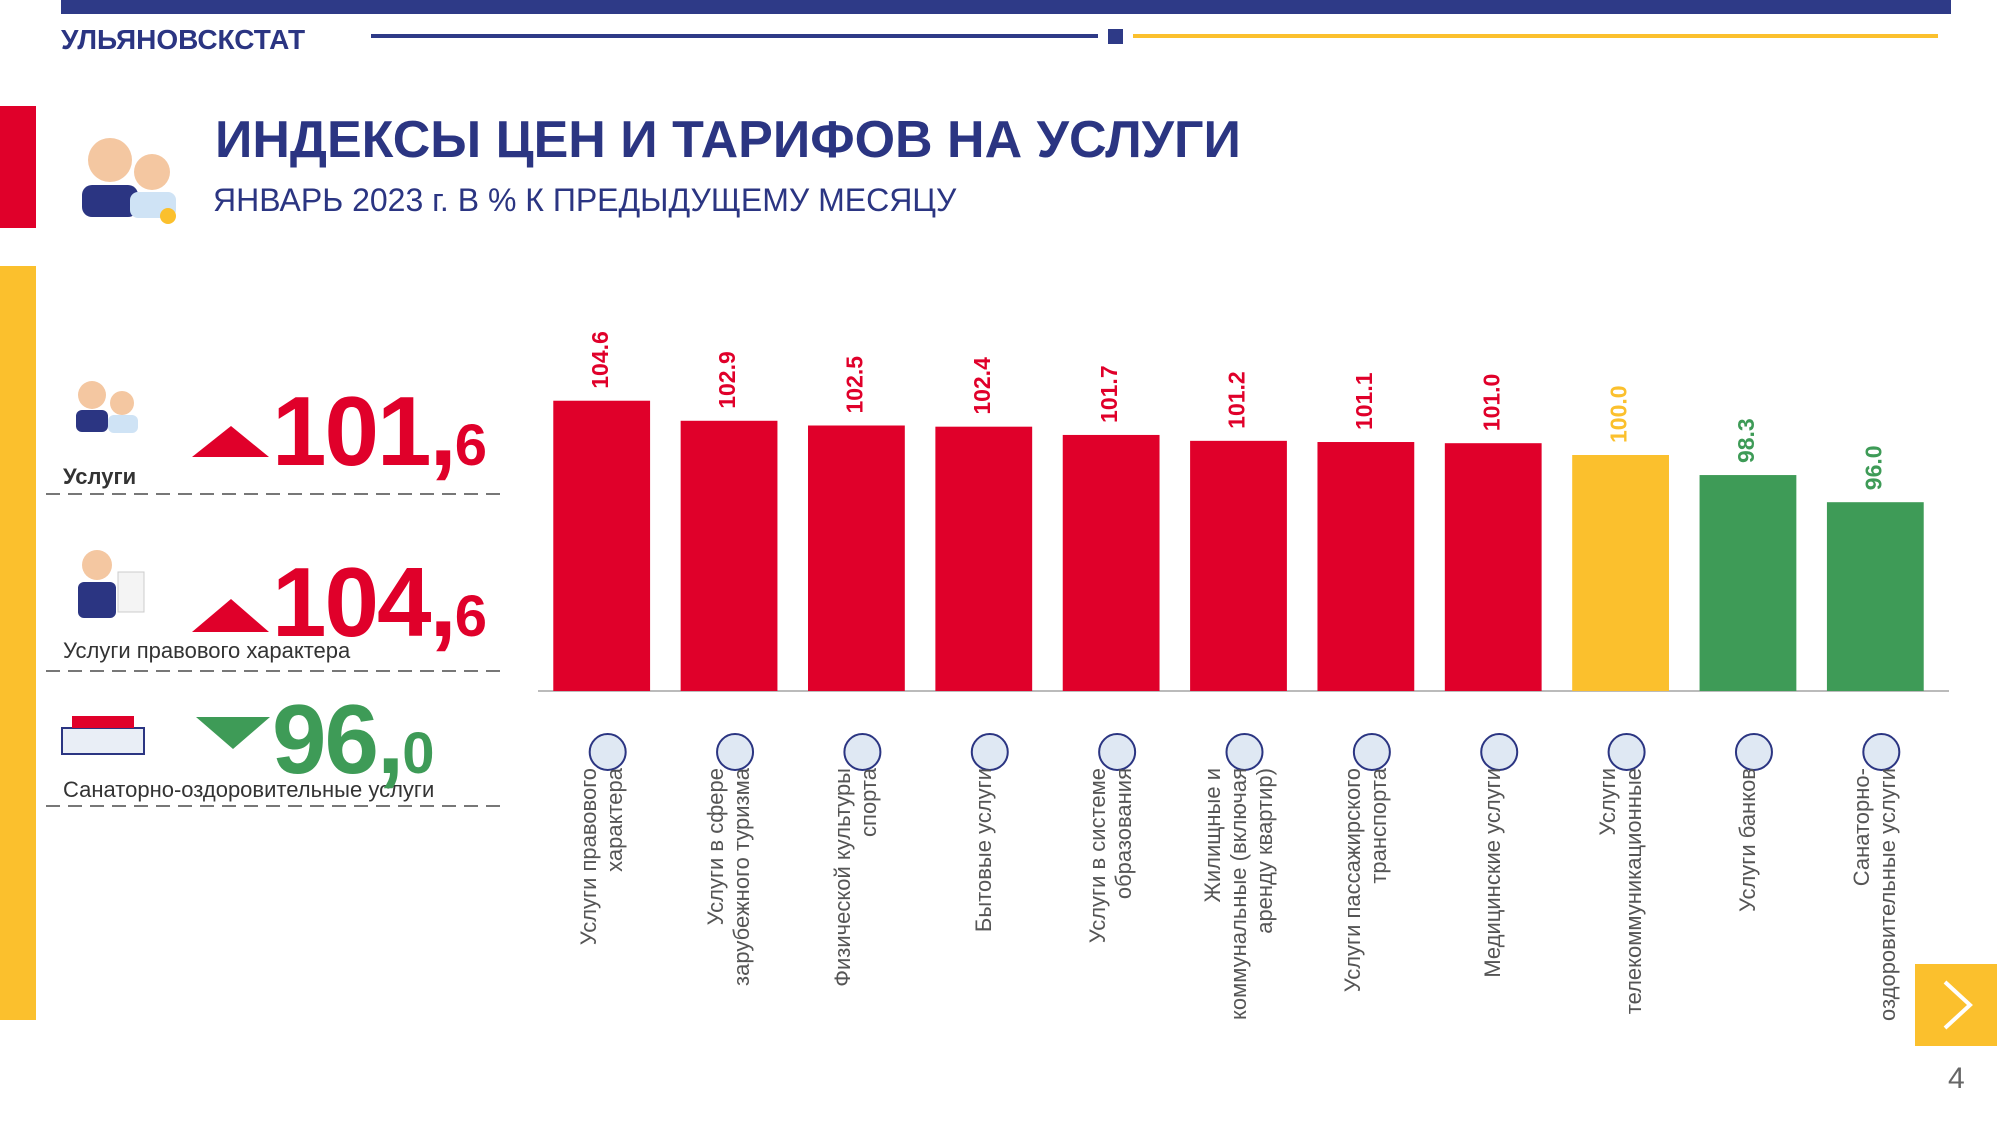  Describe the element at coordinates (380, 602) in the screenshot. I see `kpi-value: 104,6` at that location.